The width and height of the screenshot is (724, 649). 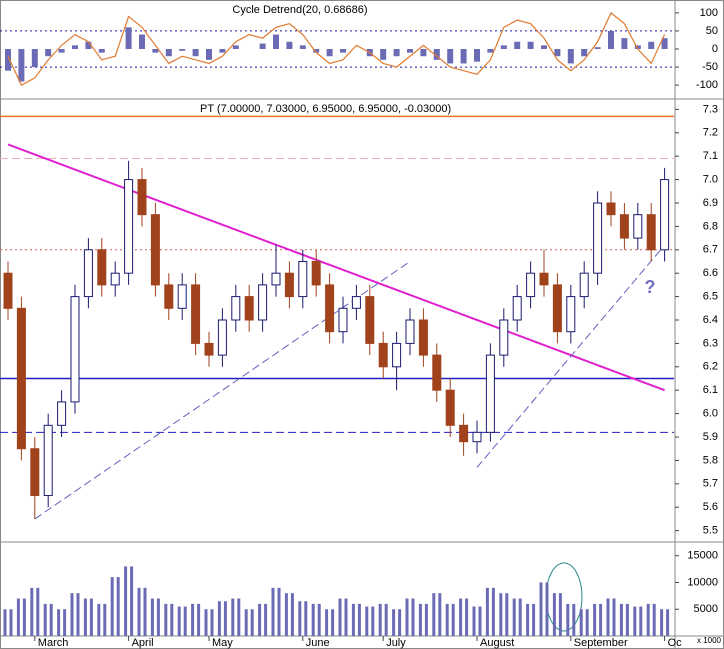 What do you see at coordinates (709, 13) in the screenshot?
I see `y-tick-label: 100` at bounding box center [709, 13].